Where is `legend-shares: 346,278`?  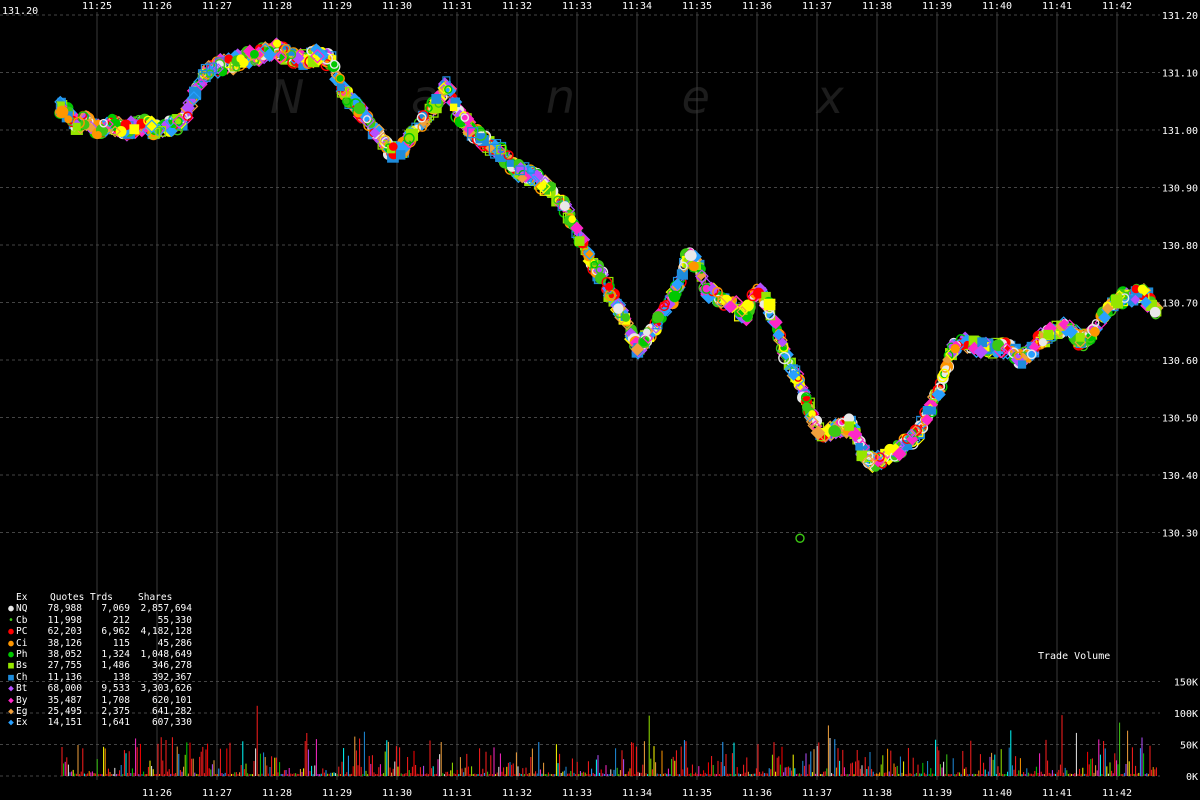 legend-shares: 346,278 is located at coordinates (171, 666).